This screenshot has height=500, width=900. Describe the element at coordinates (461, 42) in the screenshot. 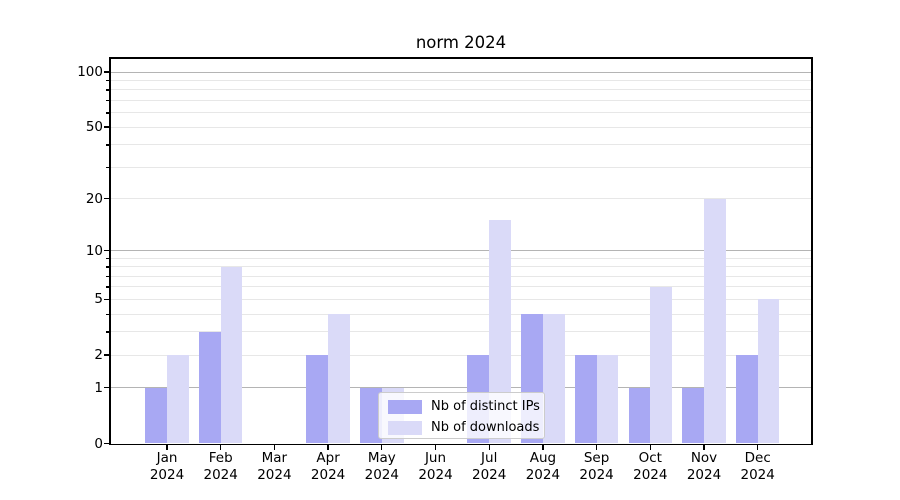

I see `chart-title: norm 2024` at that location.